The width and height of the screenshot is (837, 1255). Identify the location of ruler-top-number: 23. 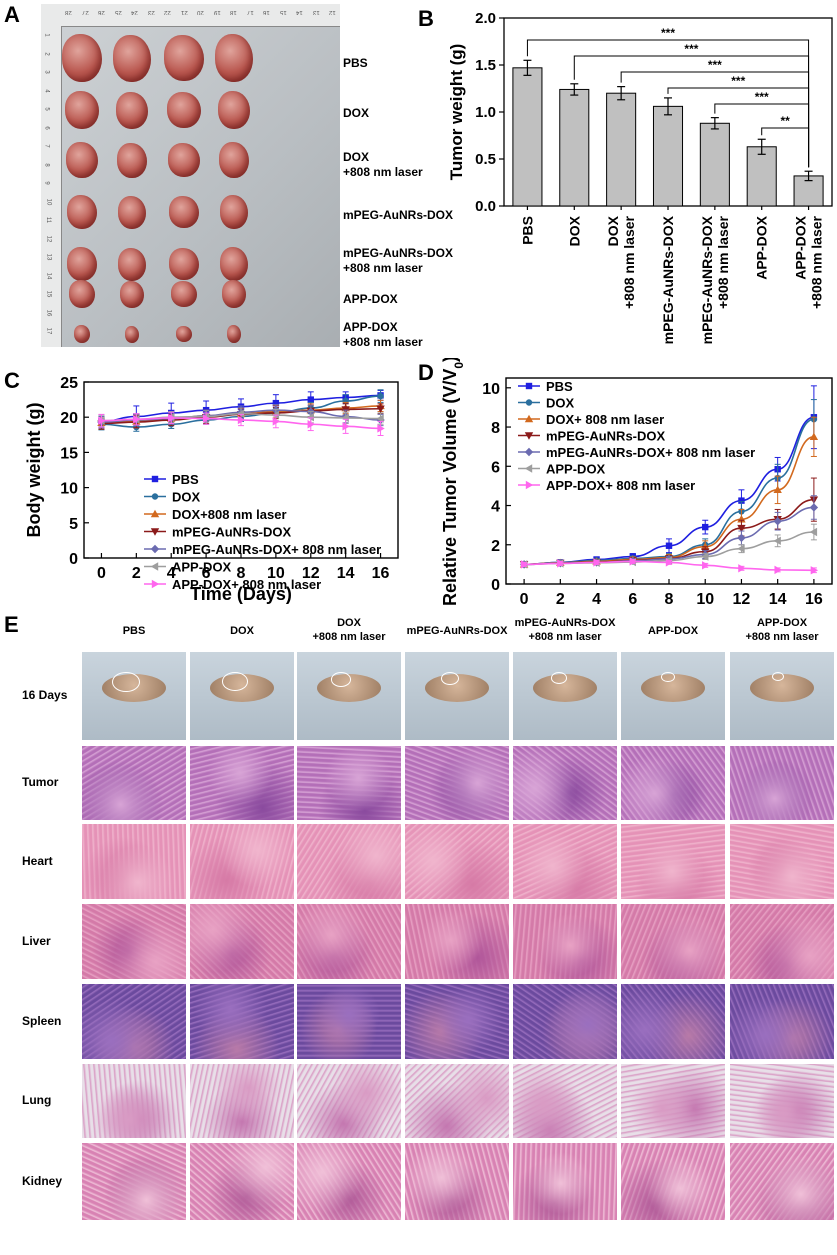
(151, 12).